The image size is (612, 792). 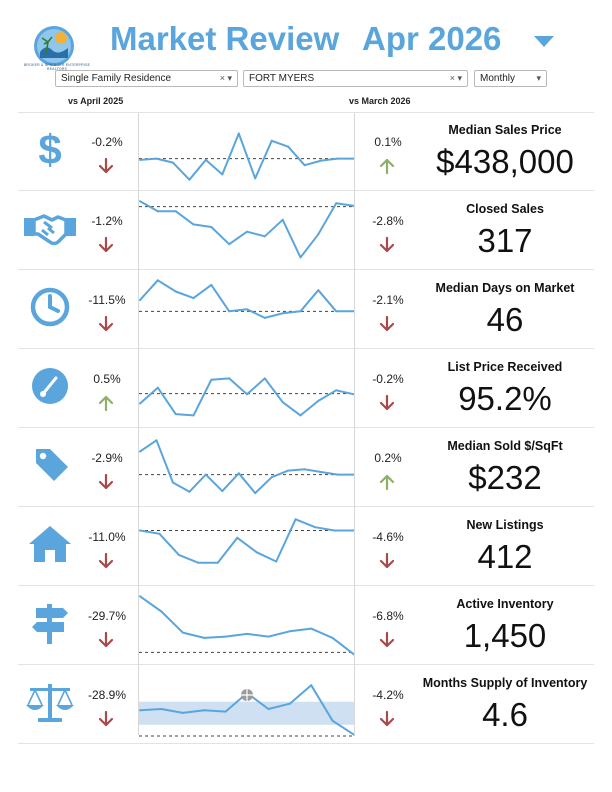 I want to click on metric-row: -28.9% -4.2% Months Supply of Inventory 4.6, so click(x=306, y=705).